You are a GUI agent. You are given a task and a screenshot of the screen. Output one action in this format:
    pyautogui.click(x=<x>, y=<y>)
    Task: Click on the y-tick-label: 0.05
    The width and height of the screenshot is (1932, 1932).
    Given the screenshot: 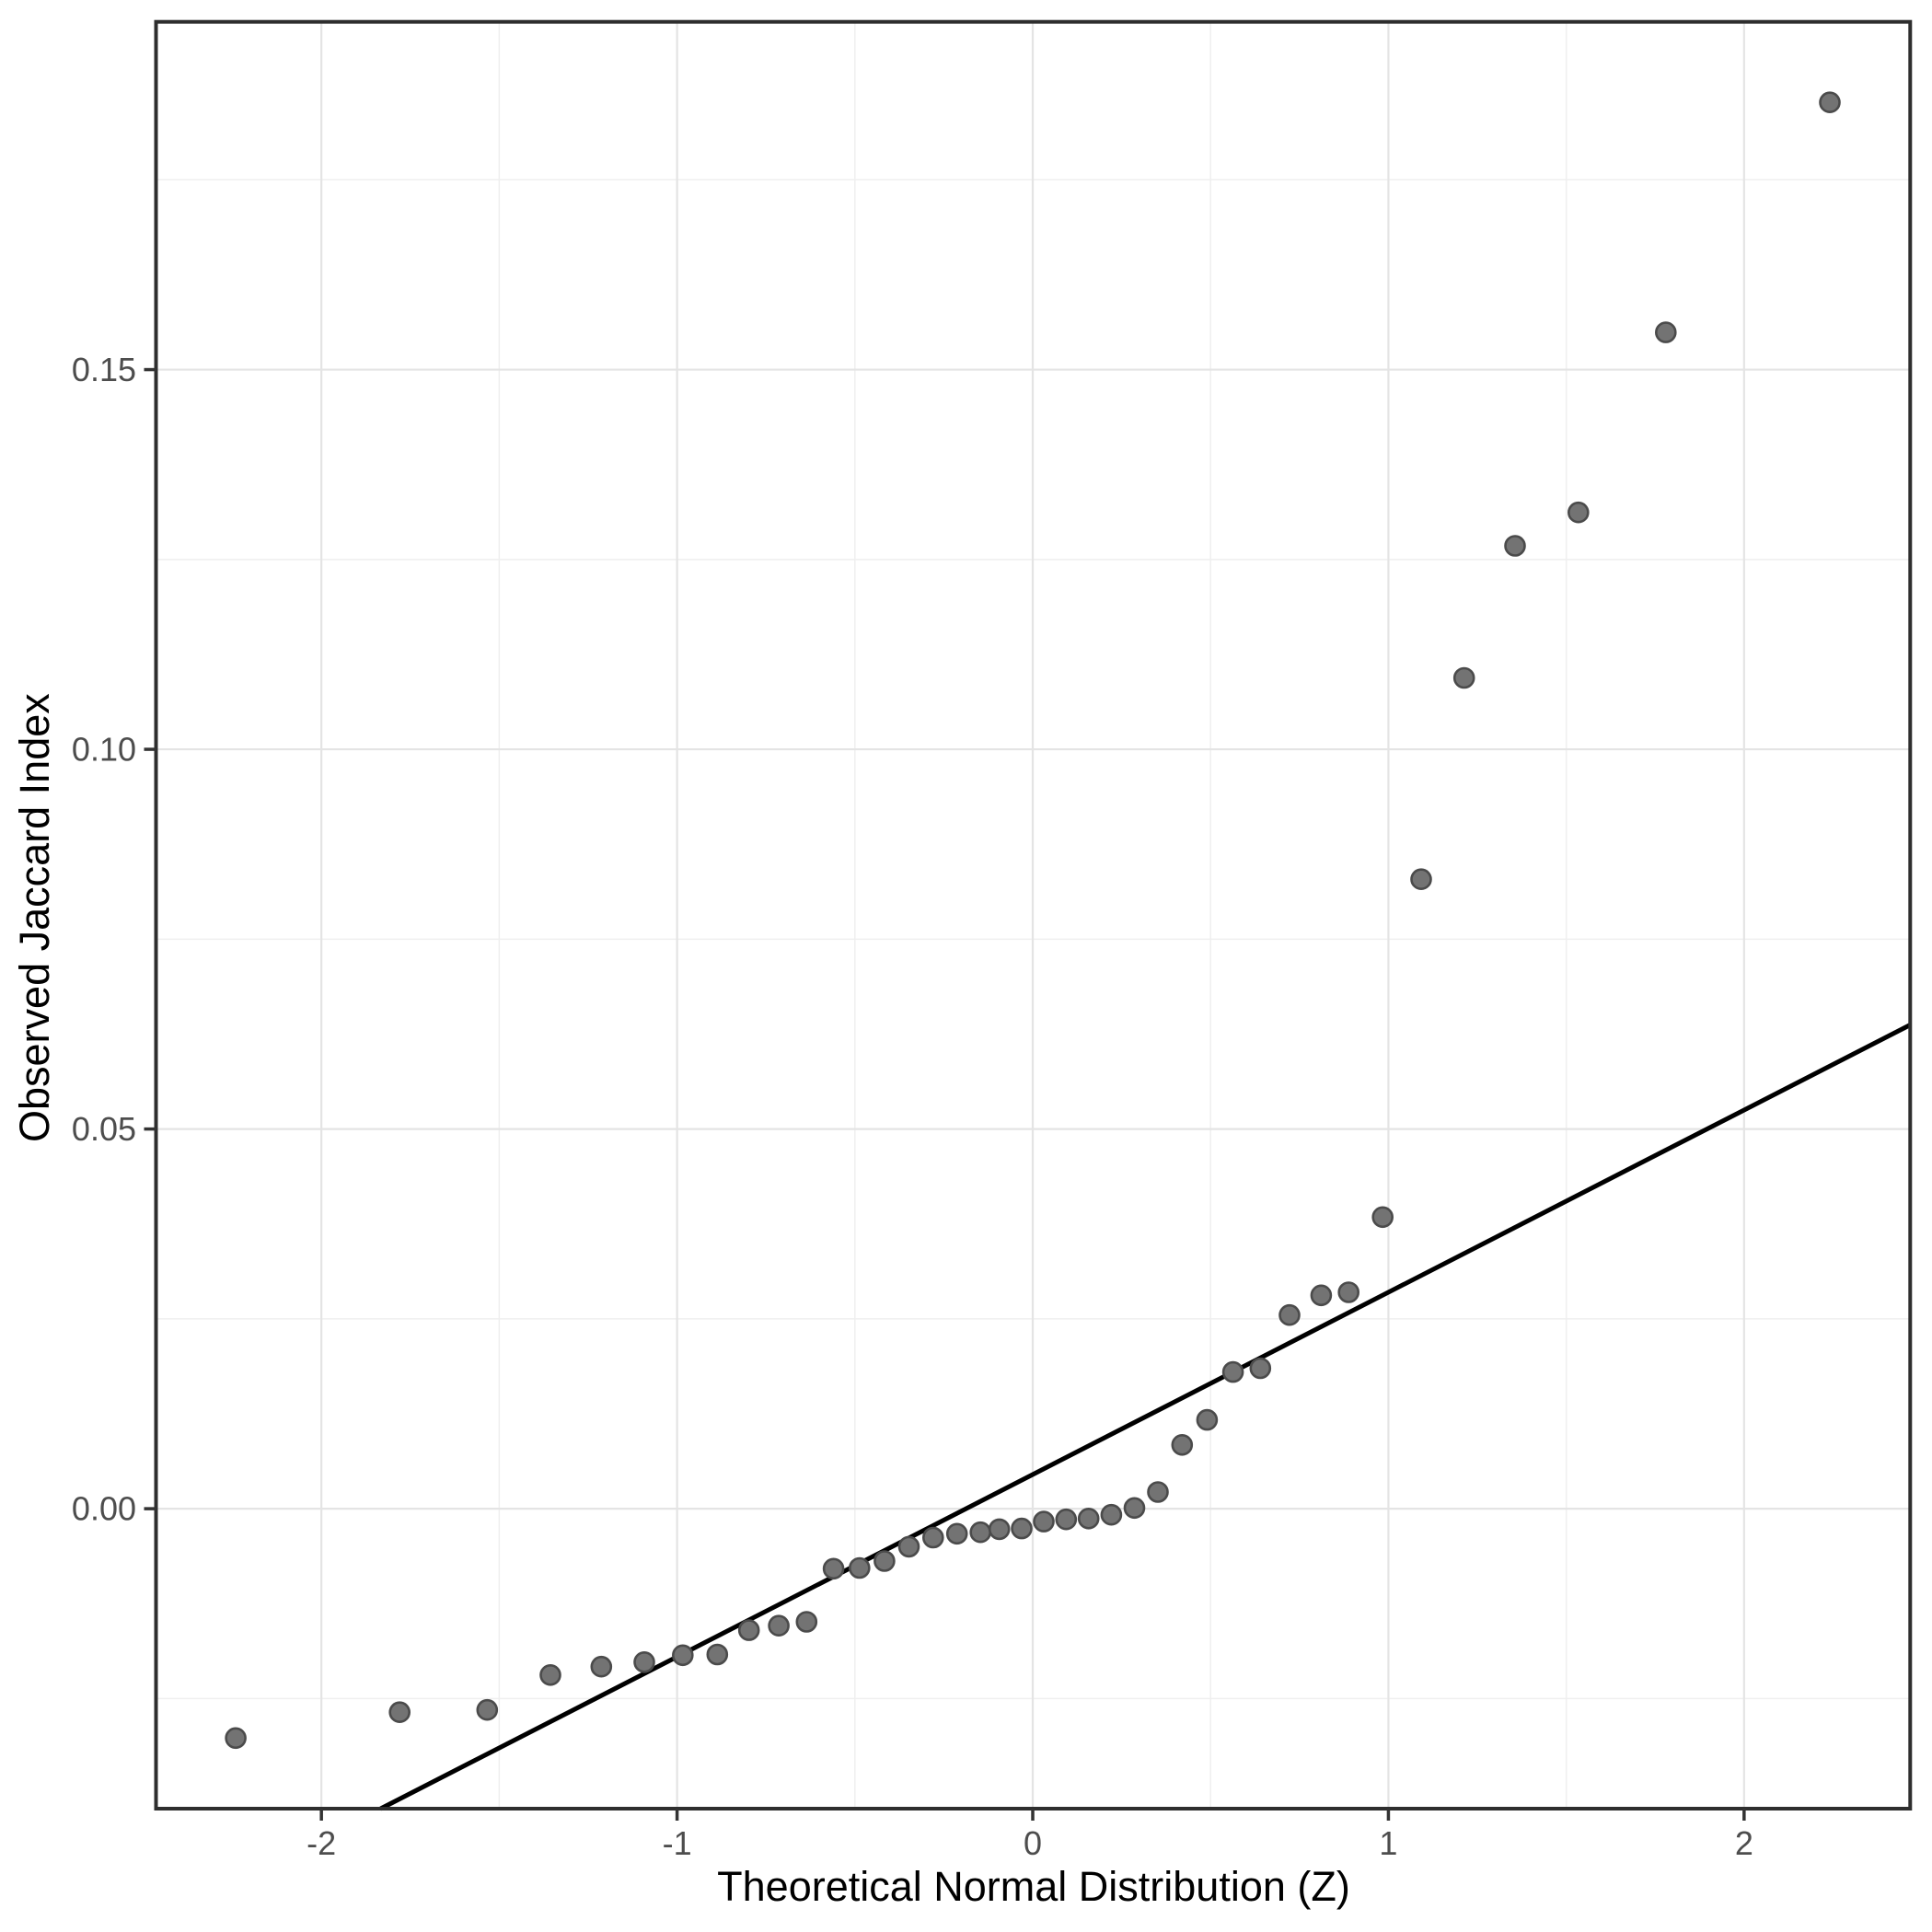 What is the action you would take?
    pyautogui.click(x=104, y=1129)
    